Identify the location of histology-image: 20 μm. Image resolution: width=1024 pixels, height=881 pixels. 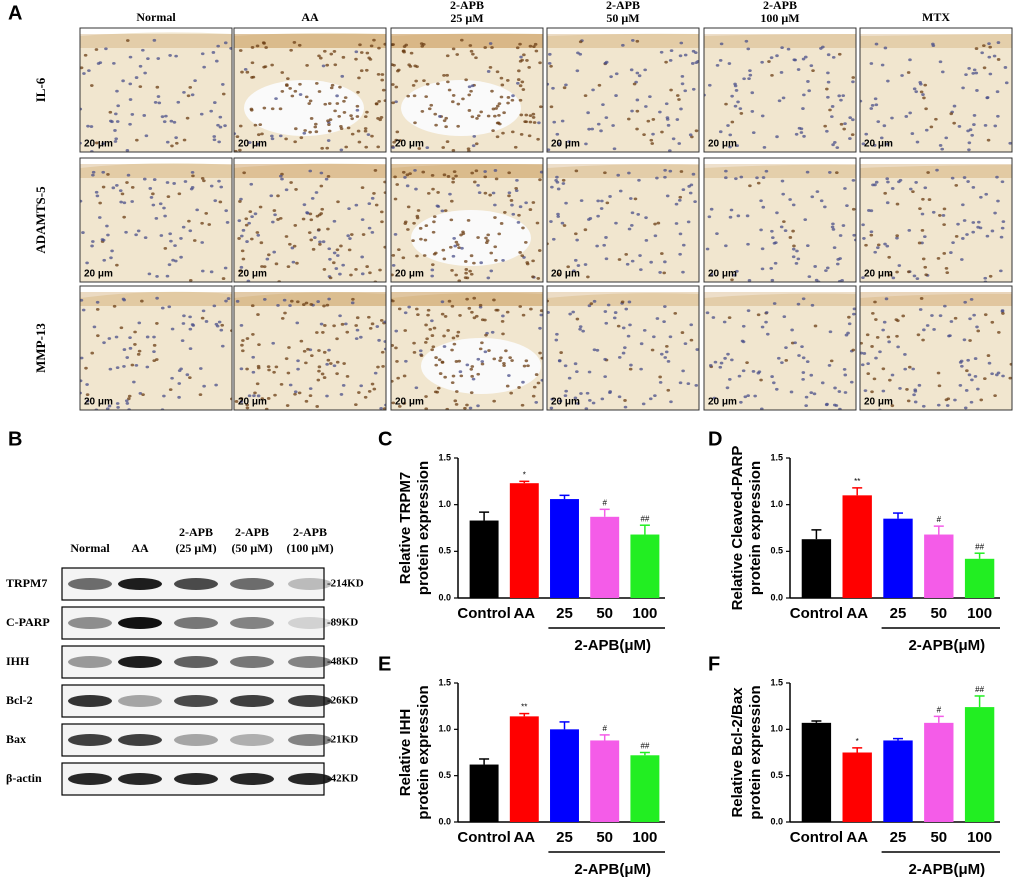
(936, 90).